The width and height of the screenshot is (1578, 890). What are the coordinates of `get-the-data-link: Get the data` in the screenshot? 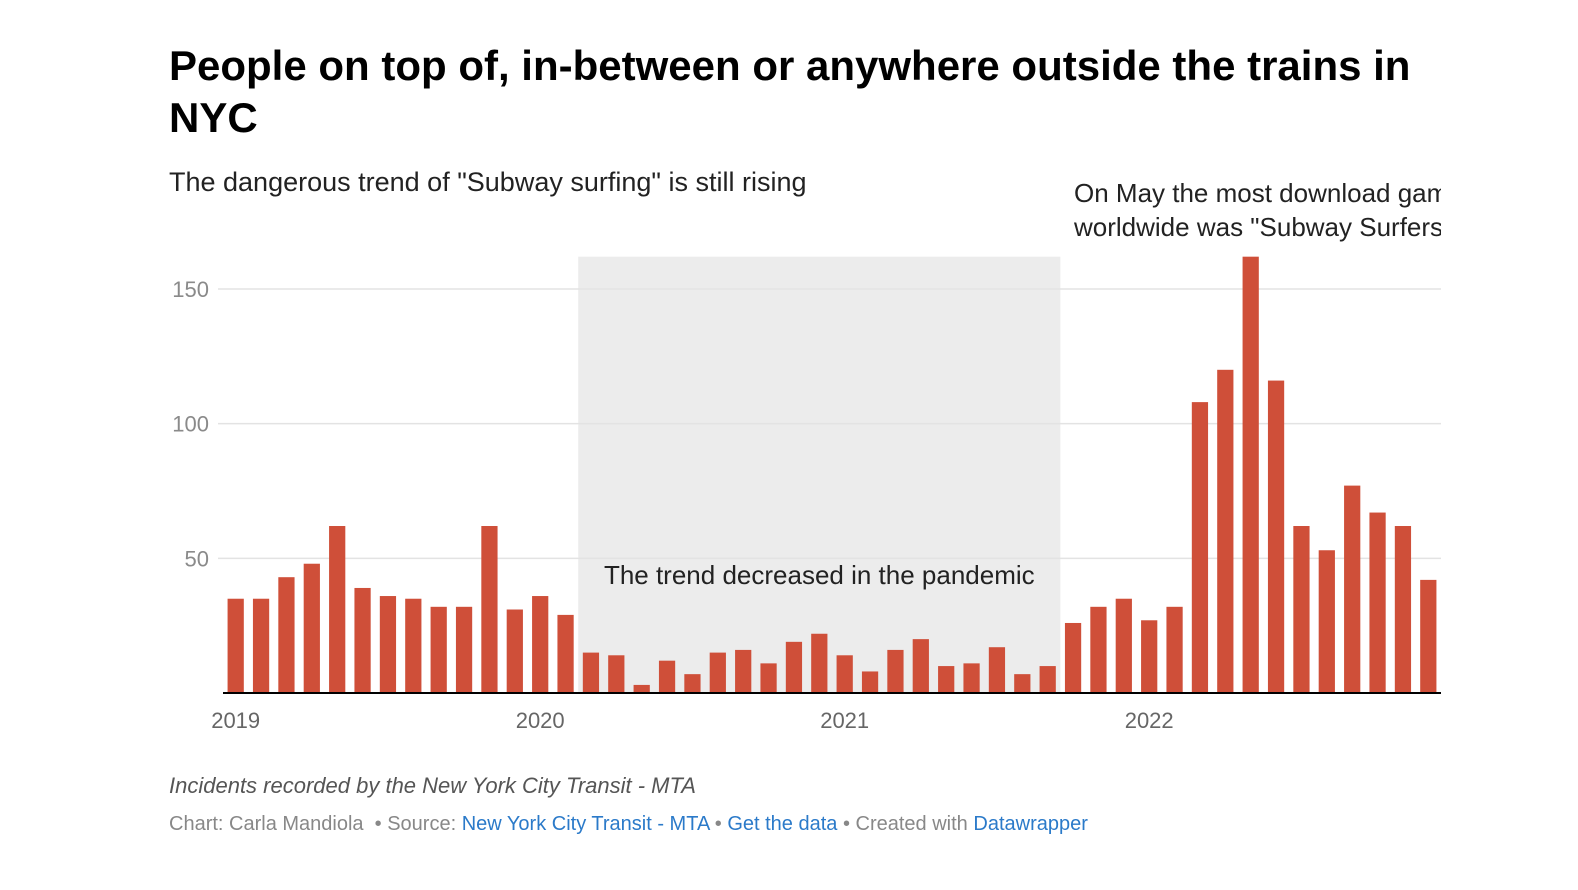 It's located at (782, 824).